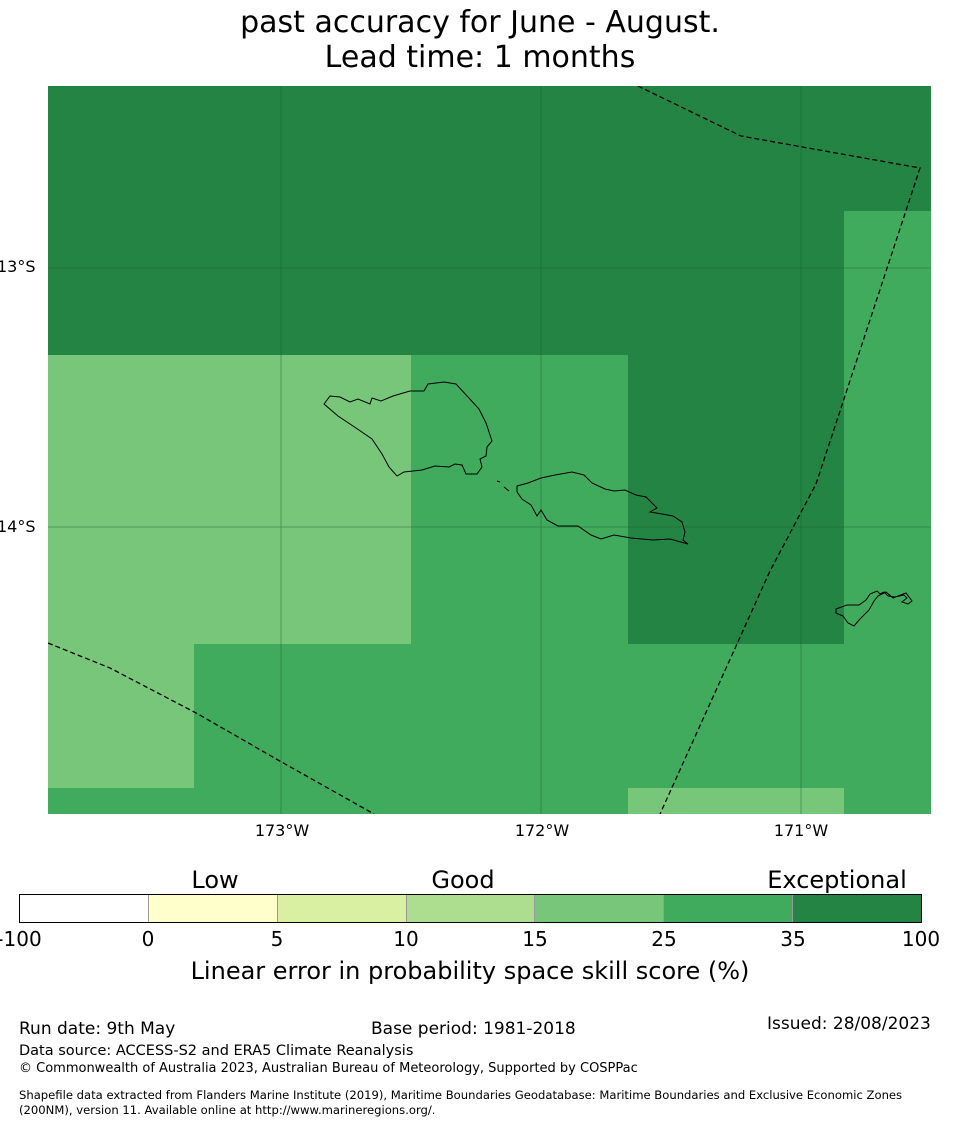  What do you see at coordinates (506, 489) in the screenshot?
I see `apolima-islet` at bounding box center [506, 489].